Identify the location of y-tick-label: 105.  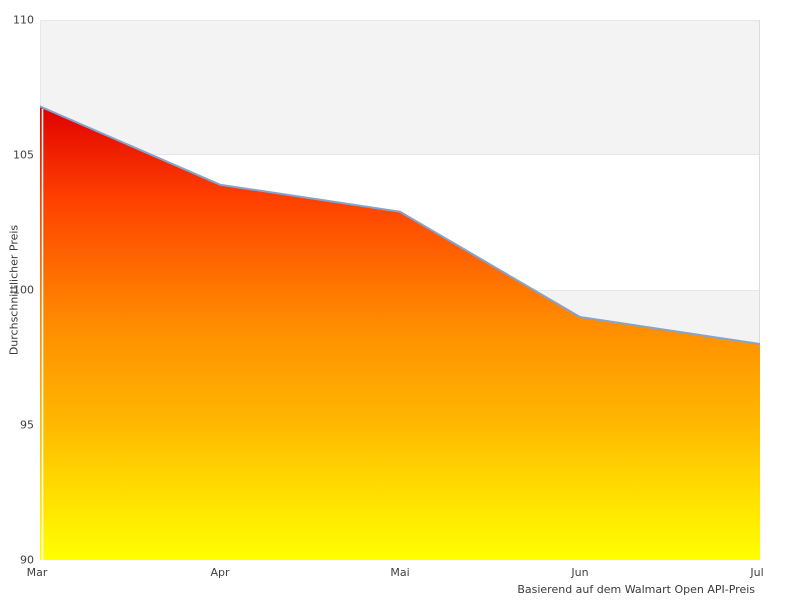
(23, 155).